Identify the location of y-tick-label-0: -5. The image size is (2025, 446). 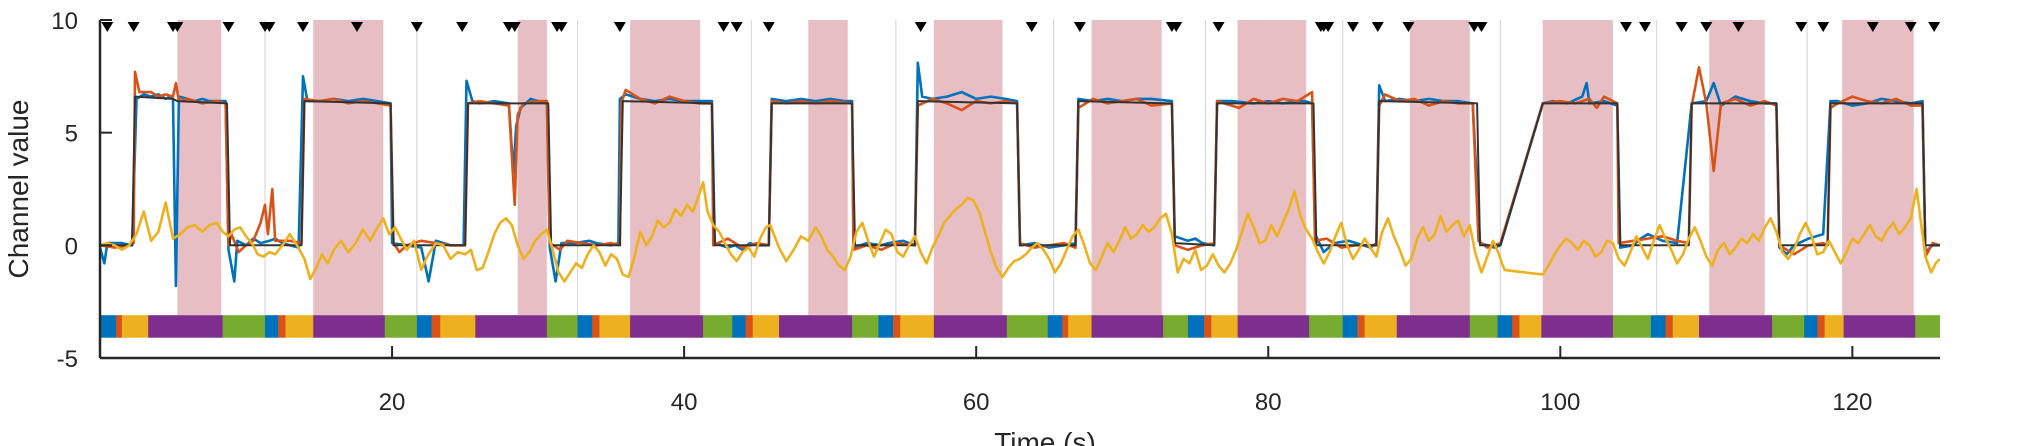
(67, 359).